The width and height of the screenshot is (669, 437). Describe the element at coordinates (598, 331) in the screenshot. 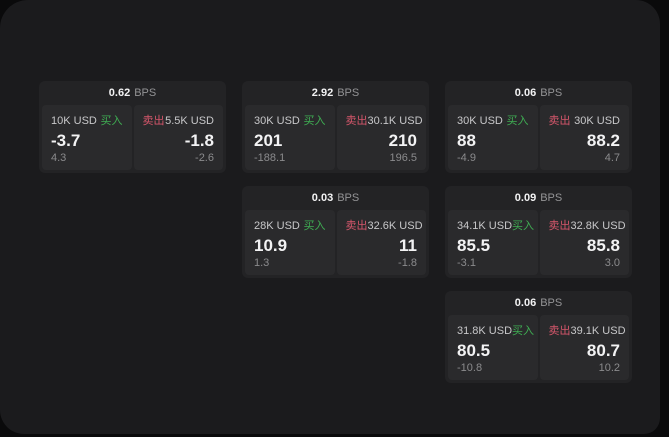

I see `sell-amount: 39.1K USD` at that location.